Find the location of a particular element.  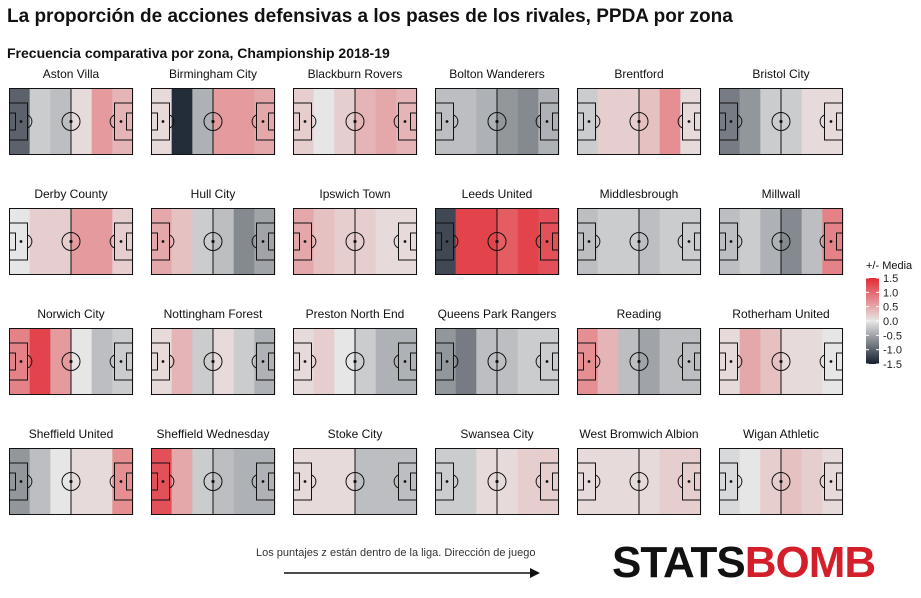

team-label: Sheffield United is located at coordinates (71, 434).